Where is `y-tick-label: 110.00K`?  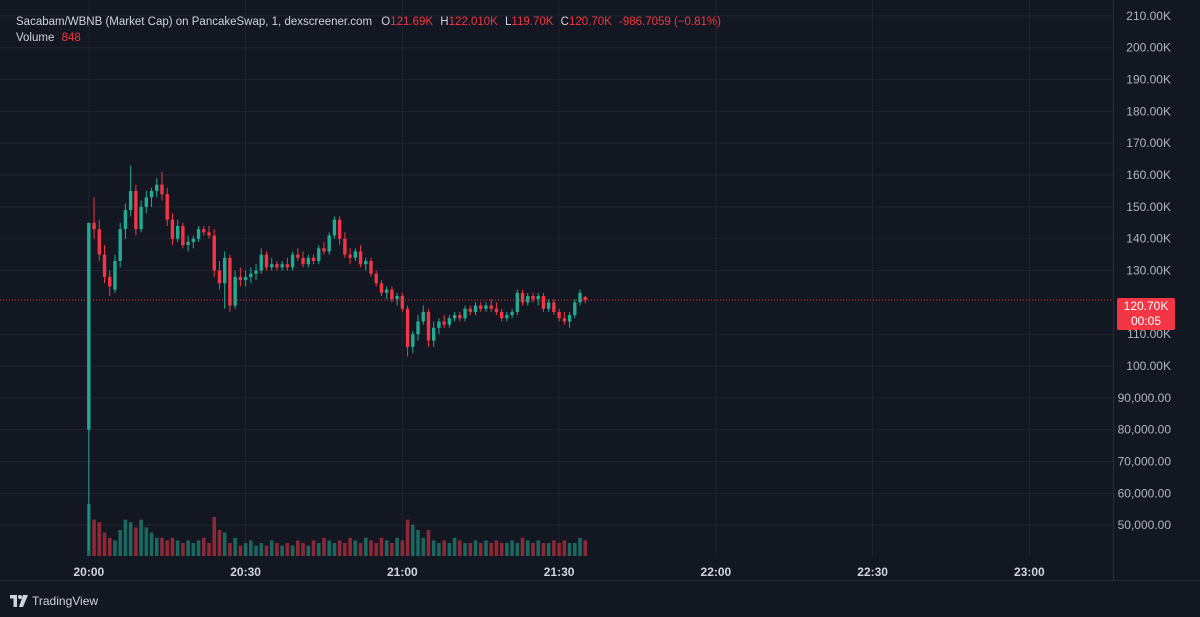
y-tick-label: 110.00K is located at coordinates (1149, 334).